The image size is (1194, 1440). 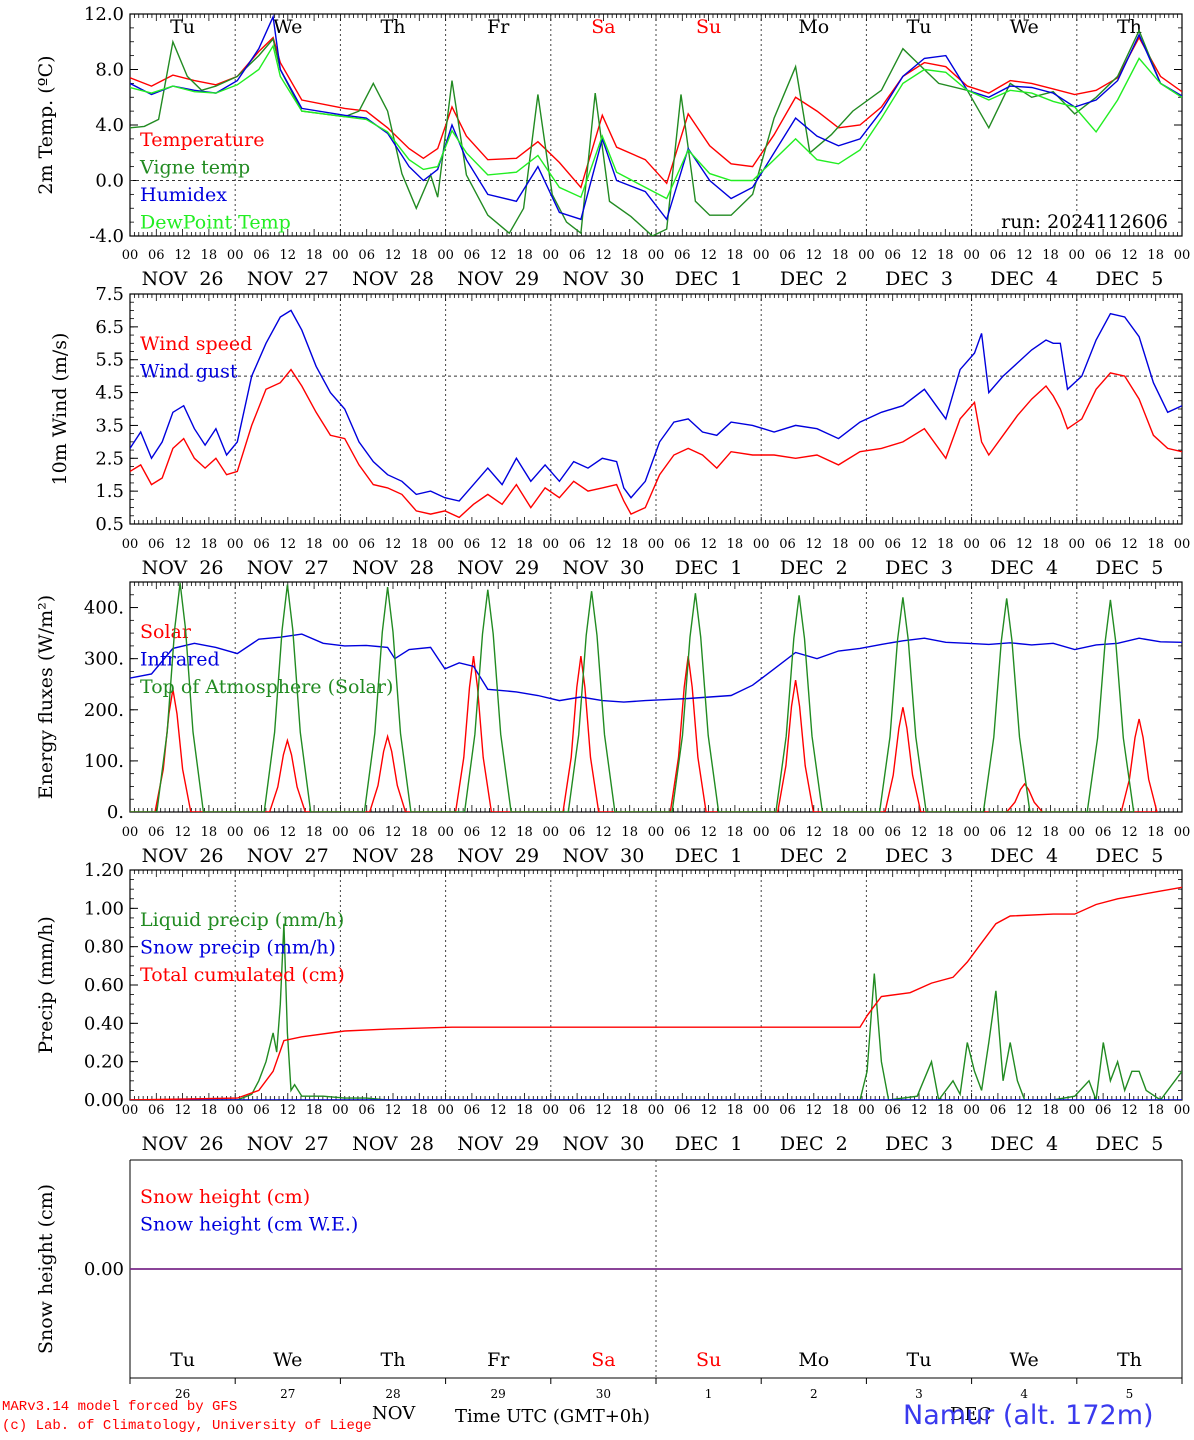 What do you see at coordinates (393, 1360) in the screenshot?
I see `weekday-label: Th` at bounding box center [393, 1360].